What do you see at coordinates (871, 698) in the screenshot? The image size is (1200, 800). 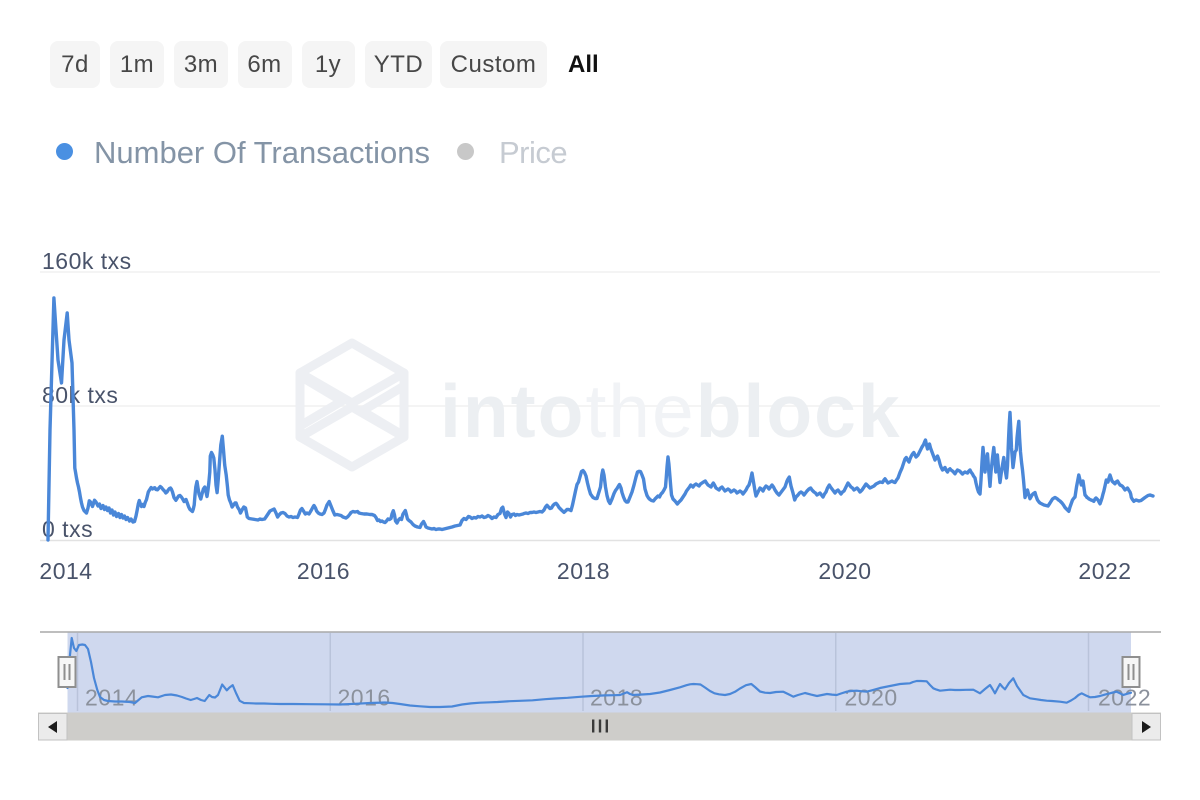 I see `svg-text: 2020` at bounding box center [871, 698].